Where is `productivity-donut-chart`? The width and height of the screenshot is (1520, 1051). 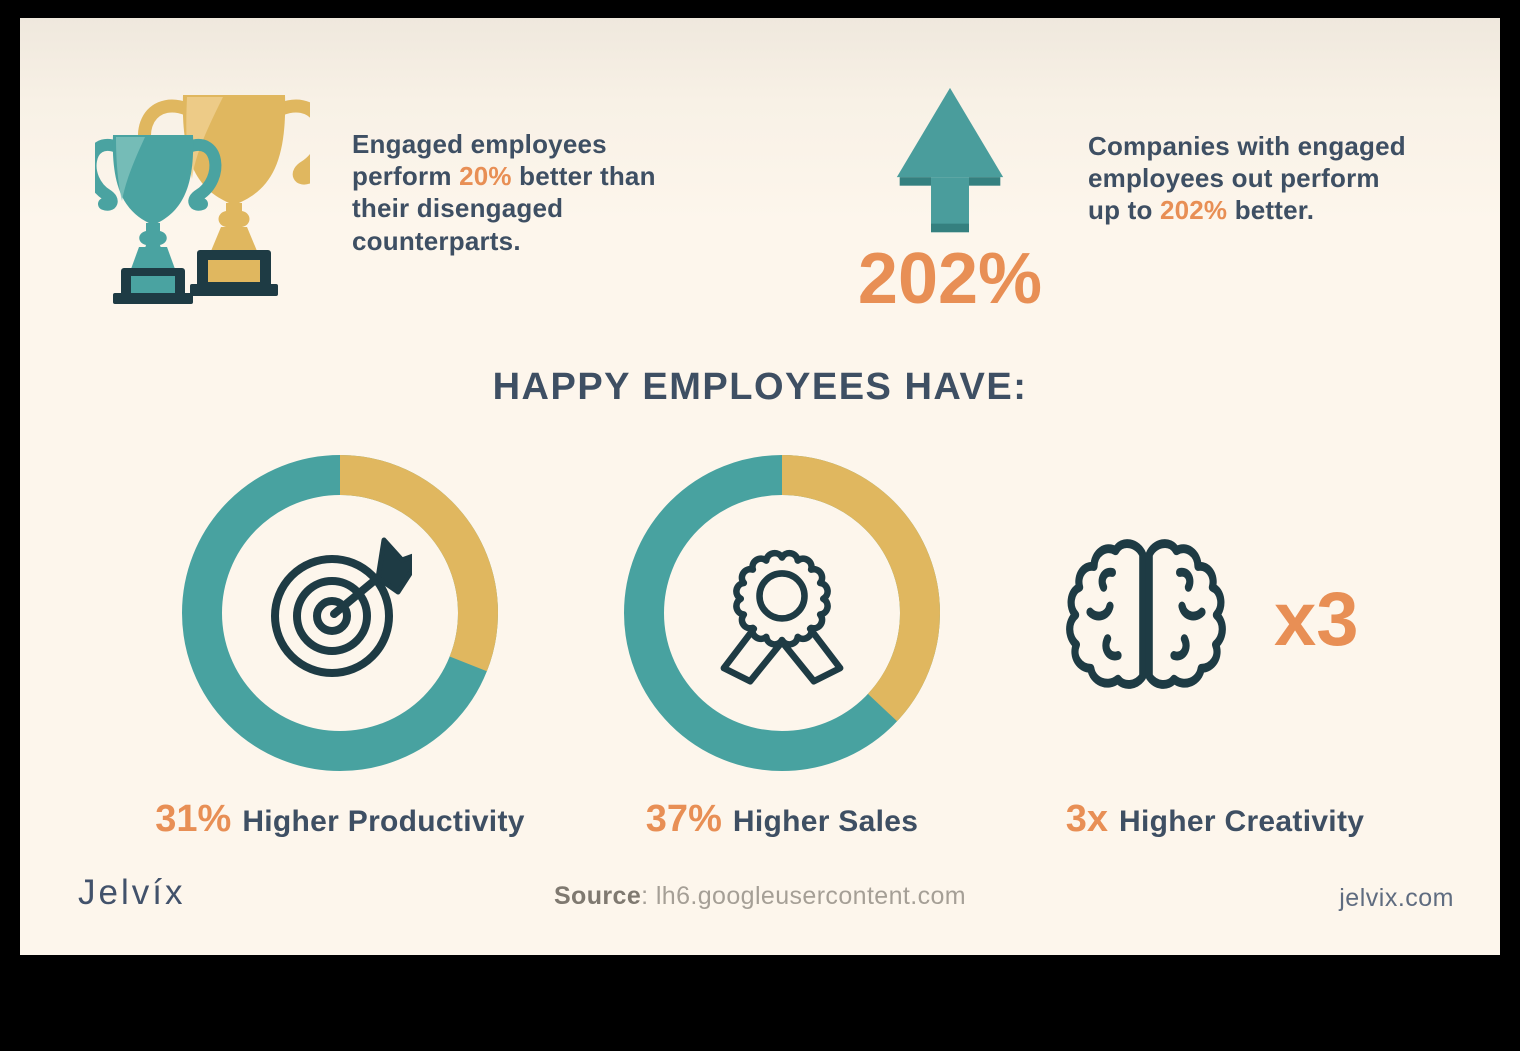
productivity-donut-chart is located at coordinates (340, 613).